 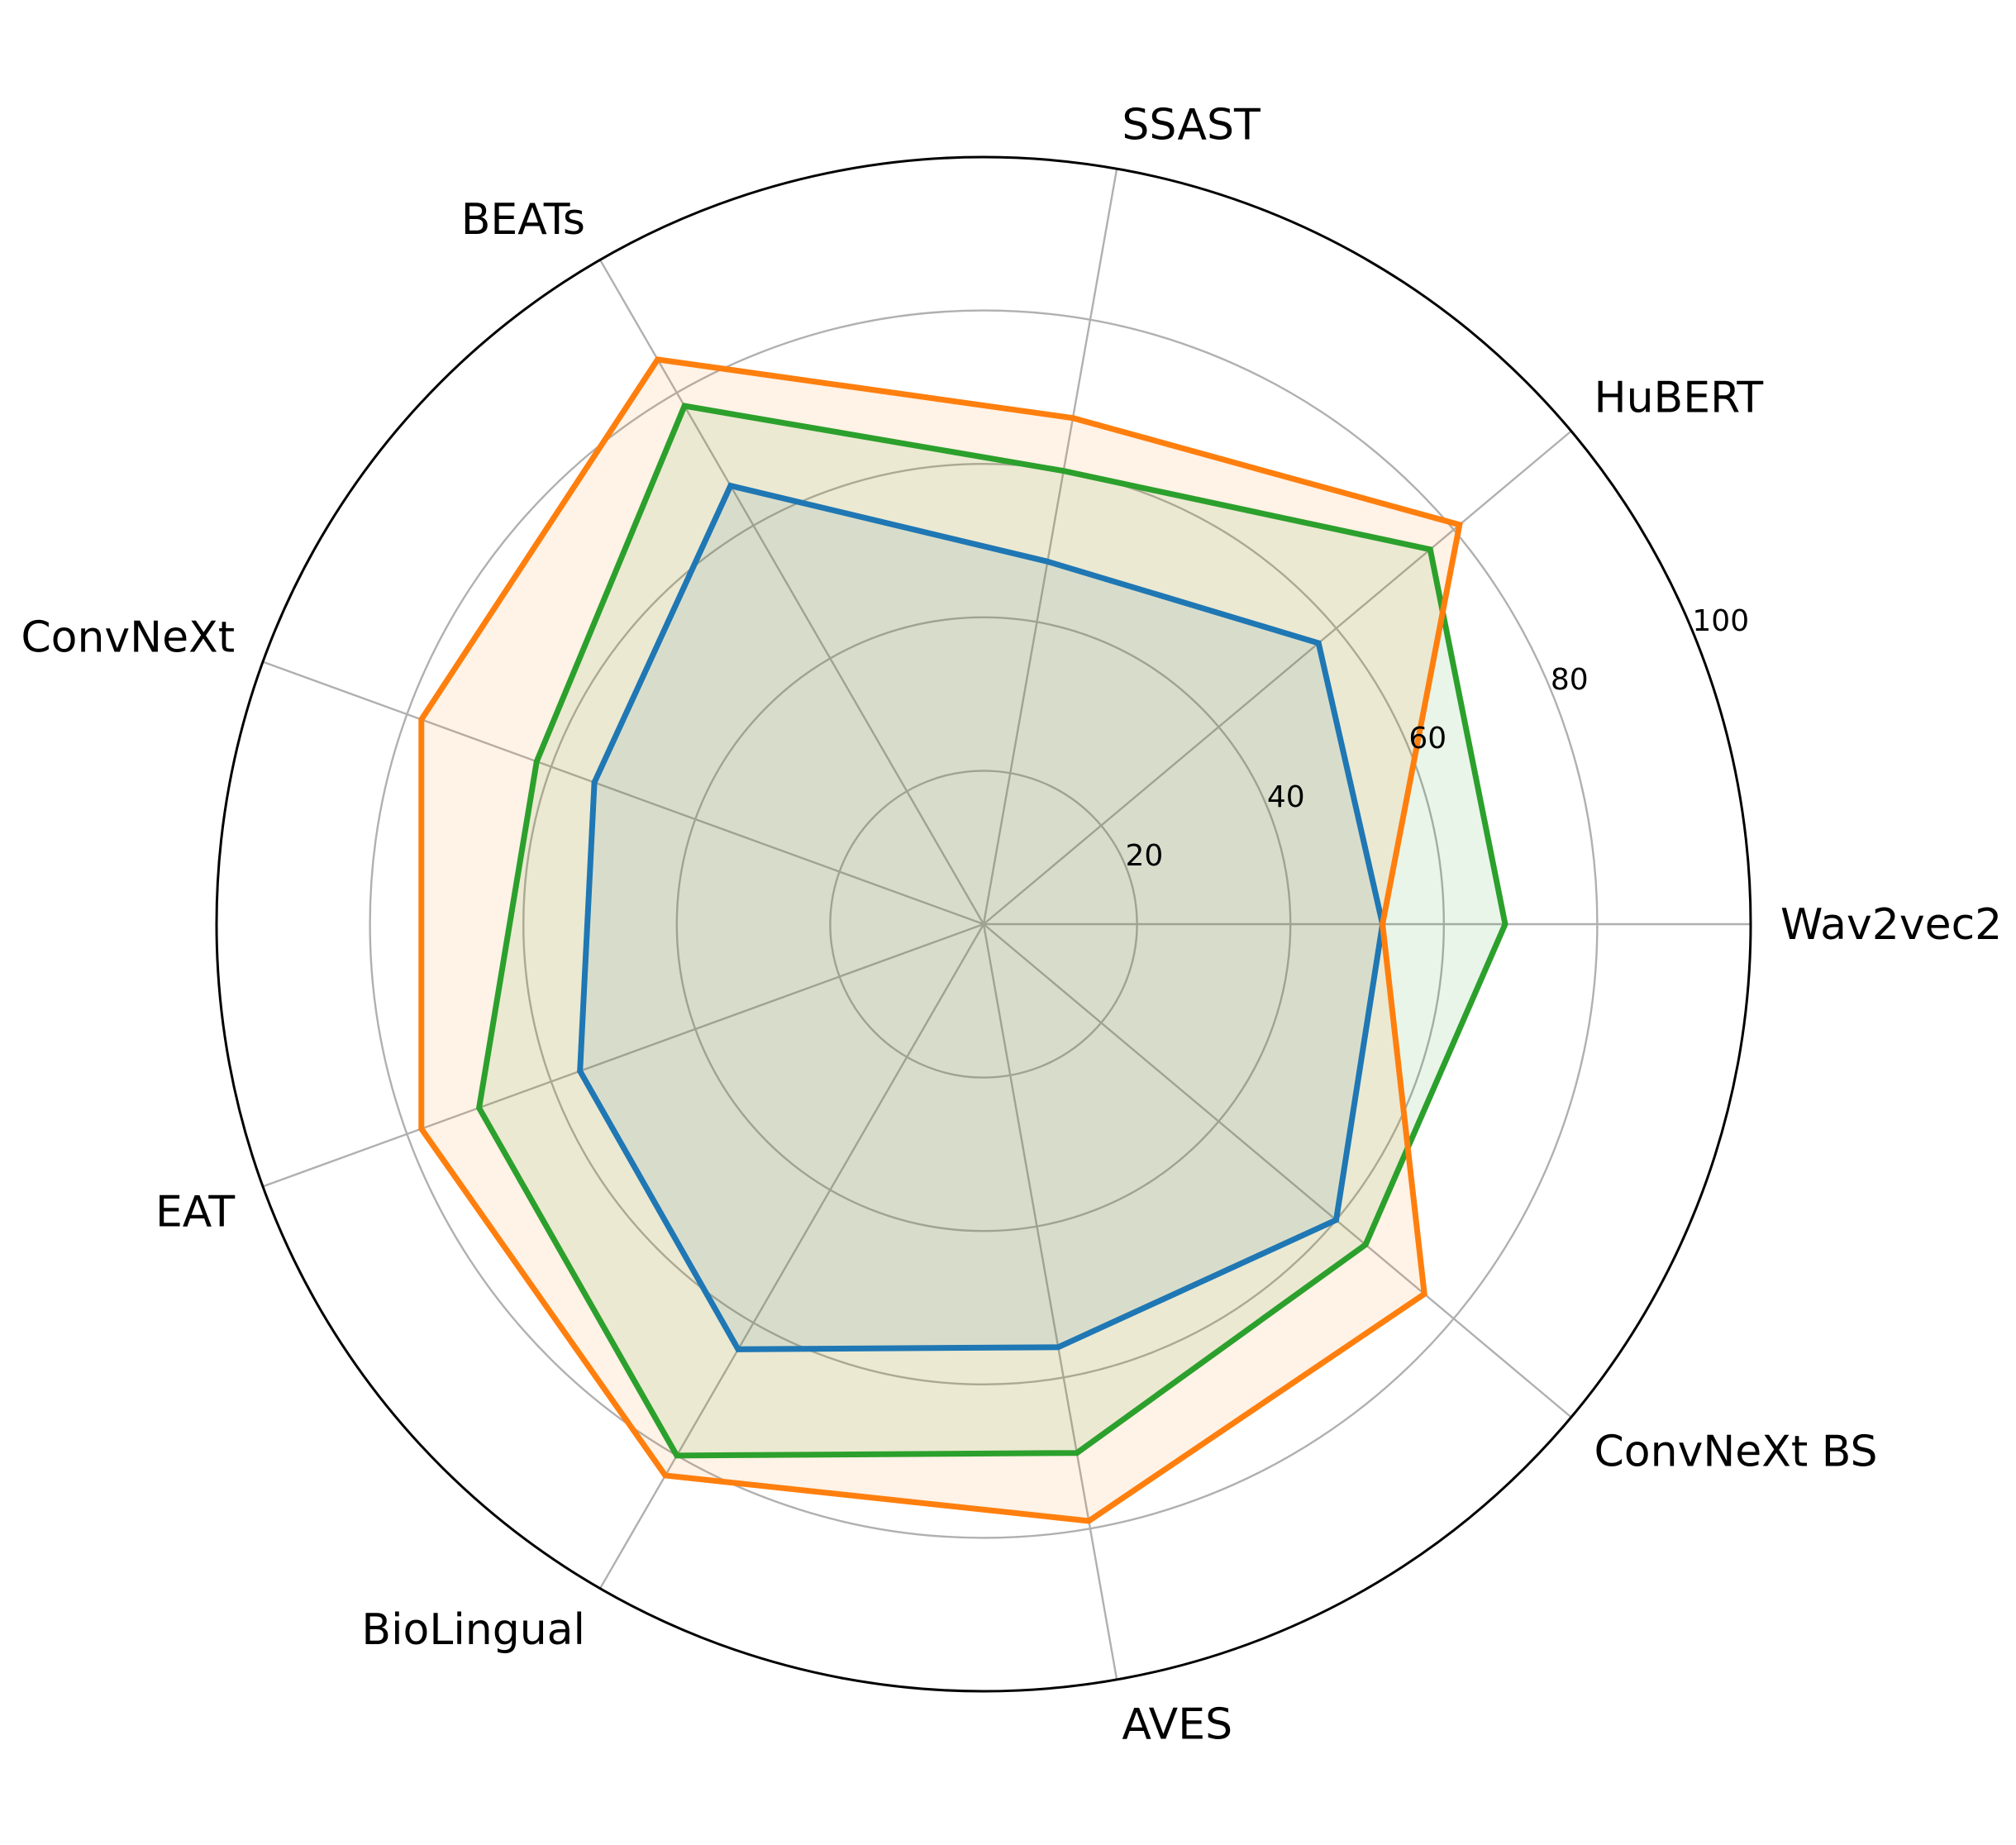 What do you see at coordinates (473, 1630) in the screenshot?
I see `category-label-biolingual: BioLingual` at bounding box center [473, 1630].